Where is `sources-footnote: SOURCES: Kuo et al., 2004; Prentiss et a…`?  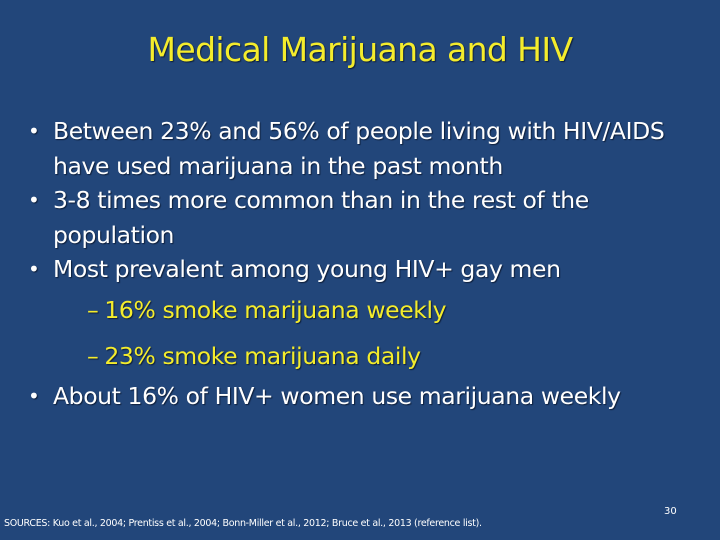
sources-footnote: SOURCES: Kuo et al., 2004; Prentiss et a… is located at coordinates (243, 523).